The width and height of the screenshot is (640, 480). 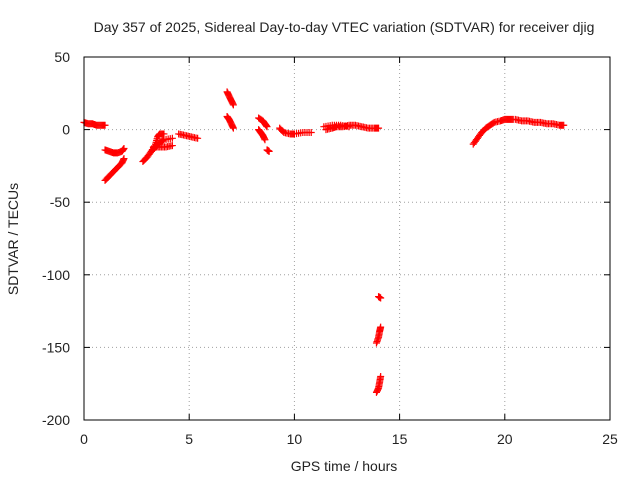 What do you see at coordinates (62, 57) in the screenshot?
I see `y-tick-label: 50` at bounding box center [62, 57].